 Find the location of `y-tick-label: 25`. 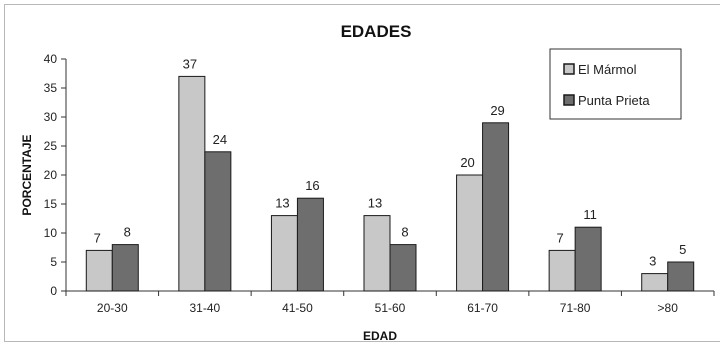

y-tick-label: 25 is located at coordinates (51, 146).